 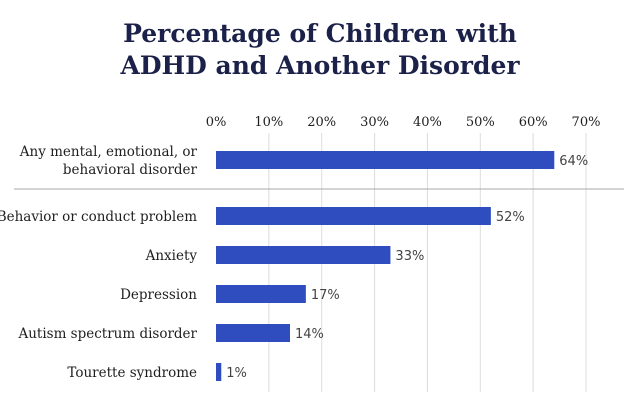 I want to click on category-label: behavioral disorder, so click(x=130, y=170).